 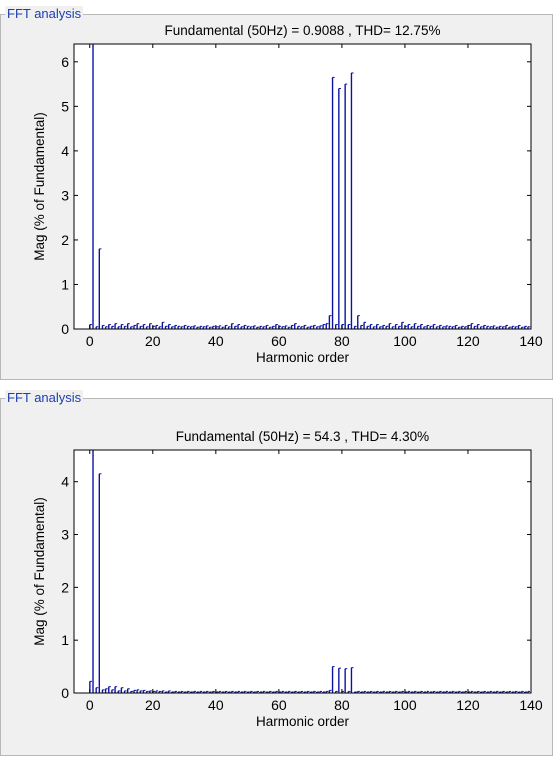 I want to click on bar-h96, so click(x=392, y=327).